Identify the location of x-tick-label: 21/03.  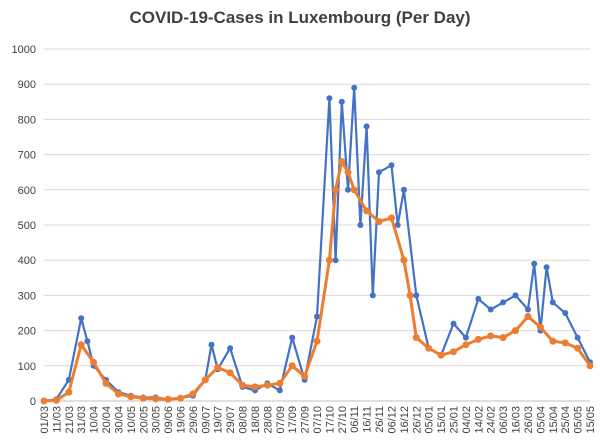
(70, 420).